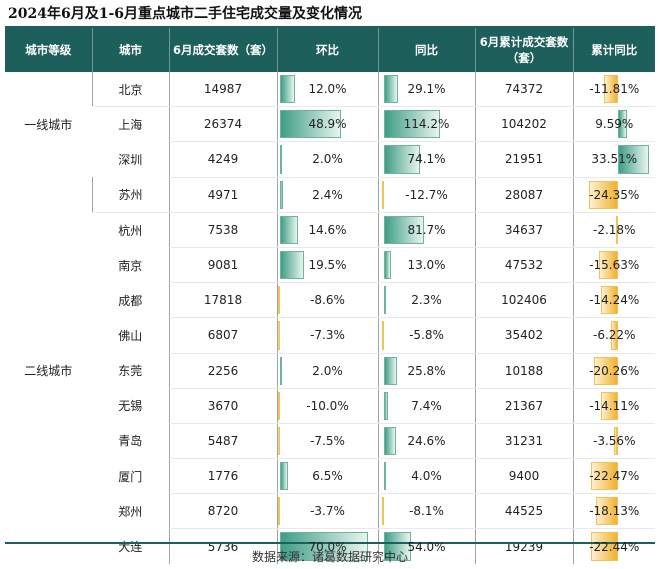 This screenshot has height=569, width=660. I want to click on table-row: 大连 5736 70.0% 54.0% 19239 -22.44%, so click(330, 546).